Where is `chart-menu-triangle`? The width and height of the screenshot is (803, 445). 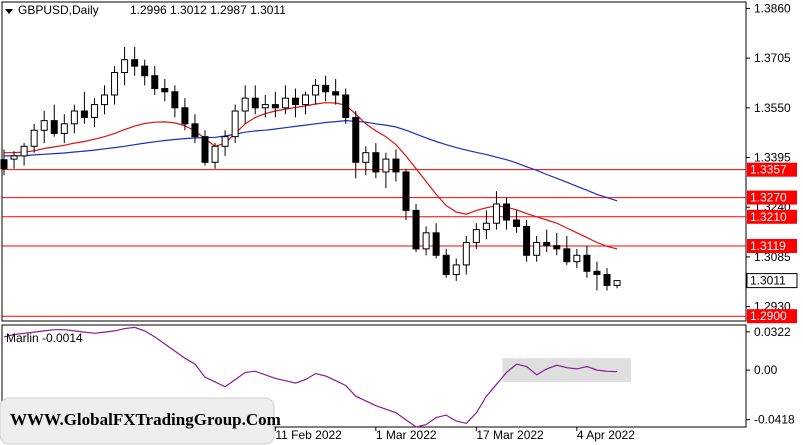 chart-menu-triangle is located at coordinates (9, 11).